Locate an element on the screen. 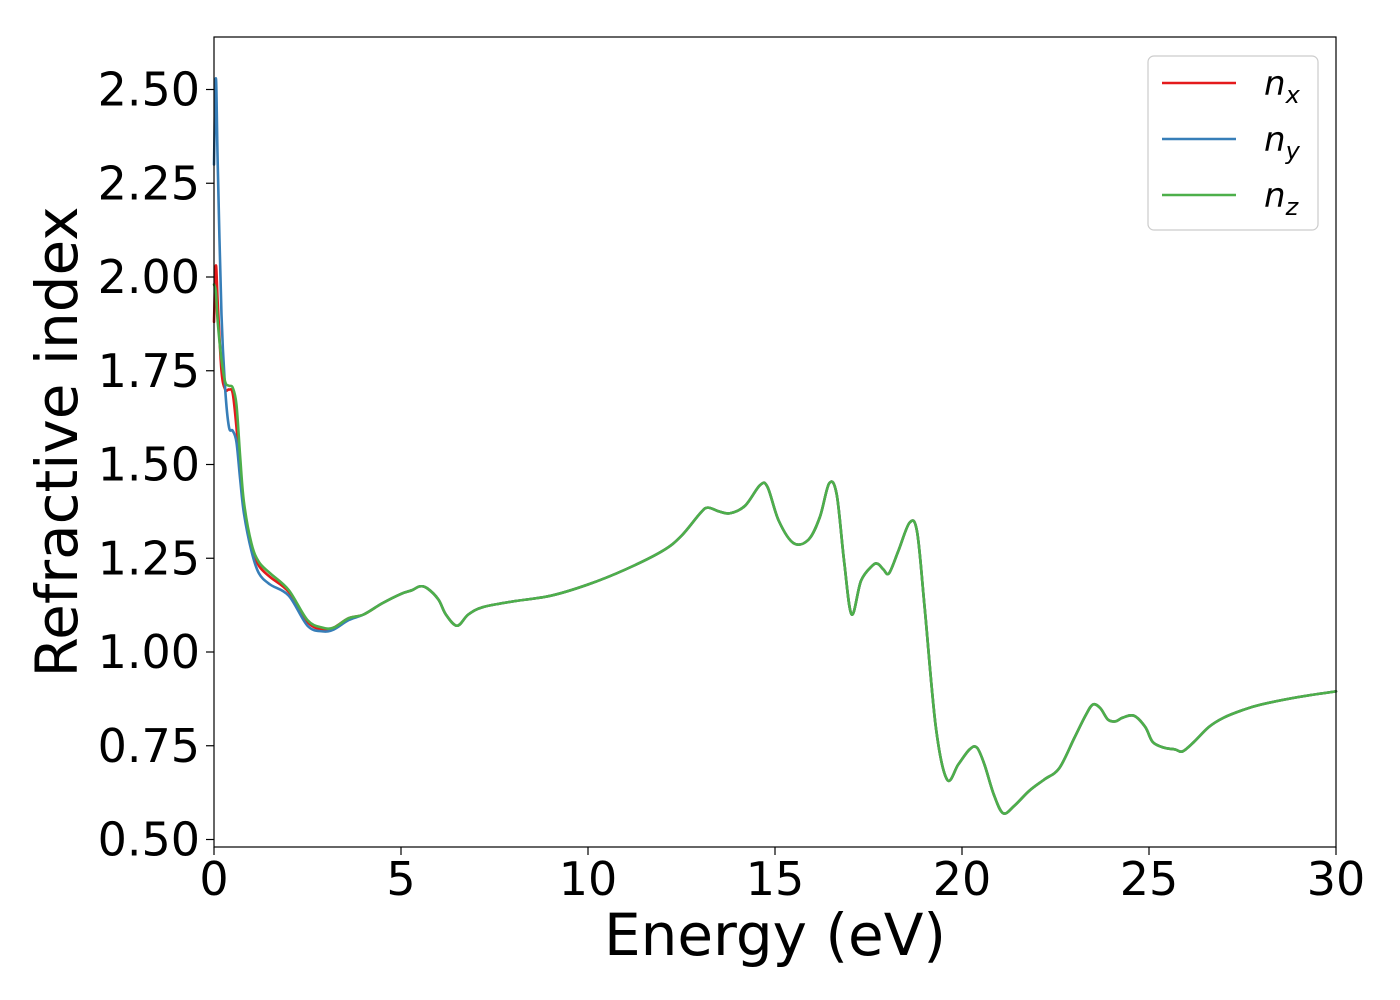 The height and width of the screenshot is (1000, 1400). x-tick-label: 15 is located at coordinates (775, 879).